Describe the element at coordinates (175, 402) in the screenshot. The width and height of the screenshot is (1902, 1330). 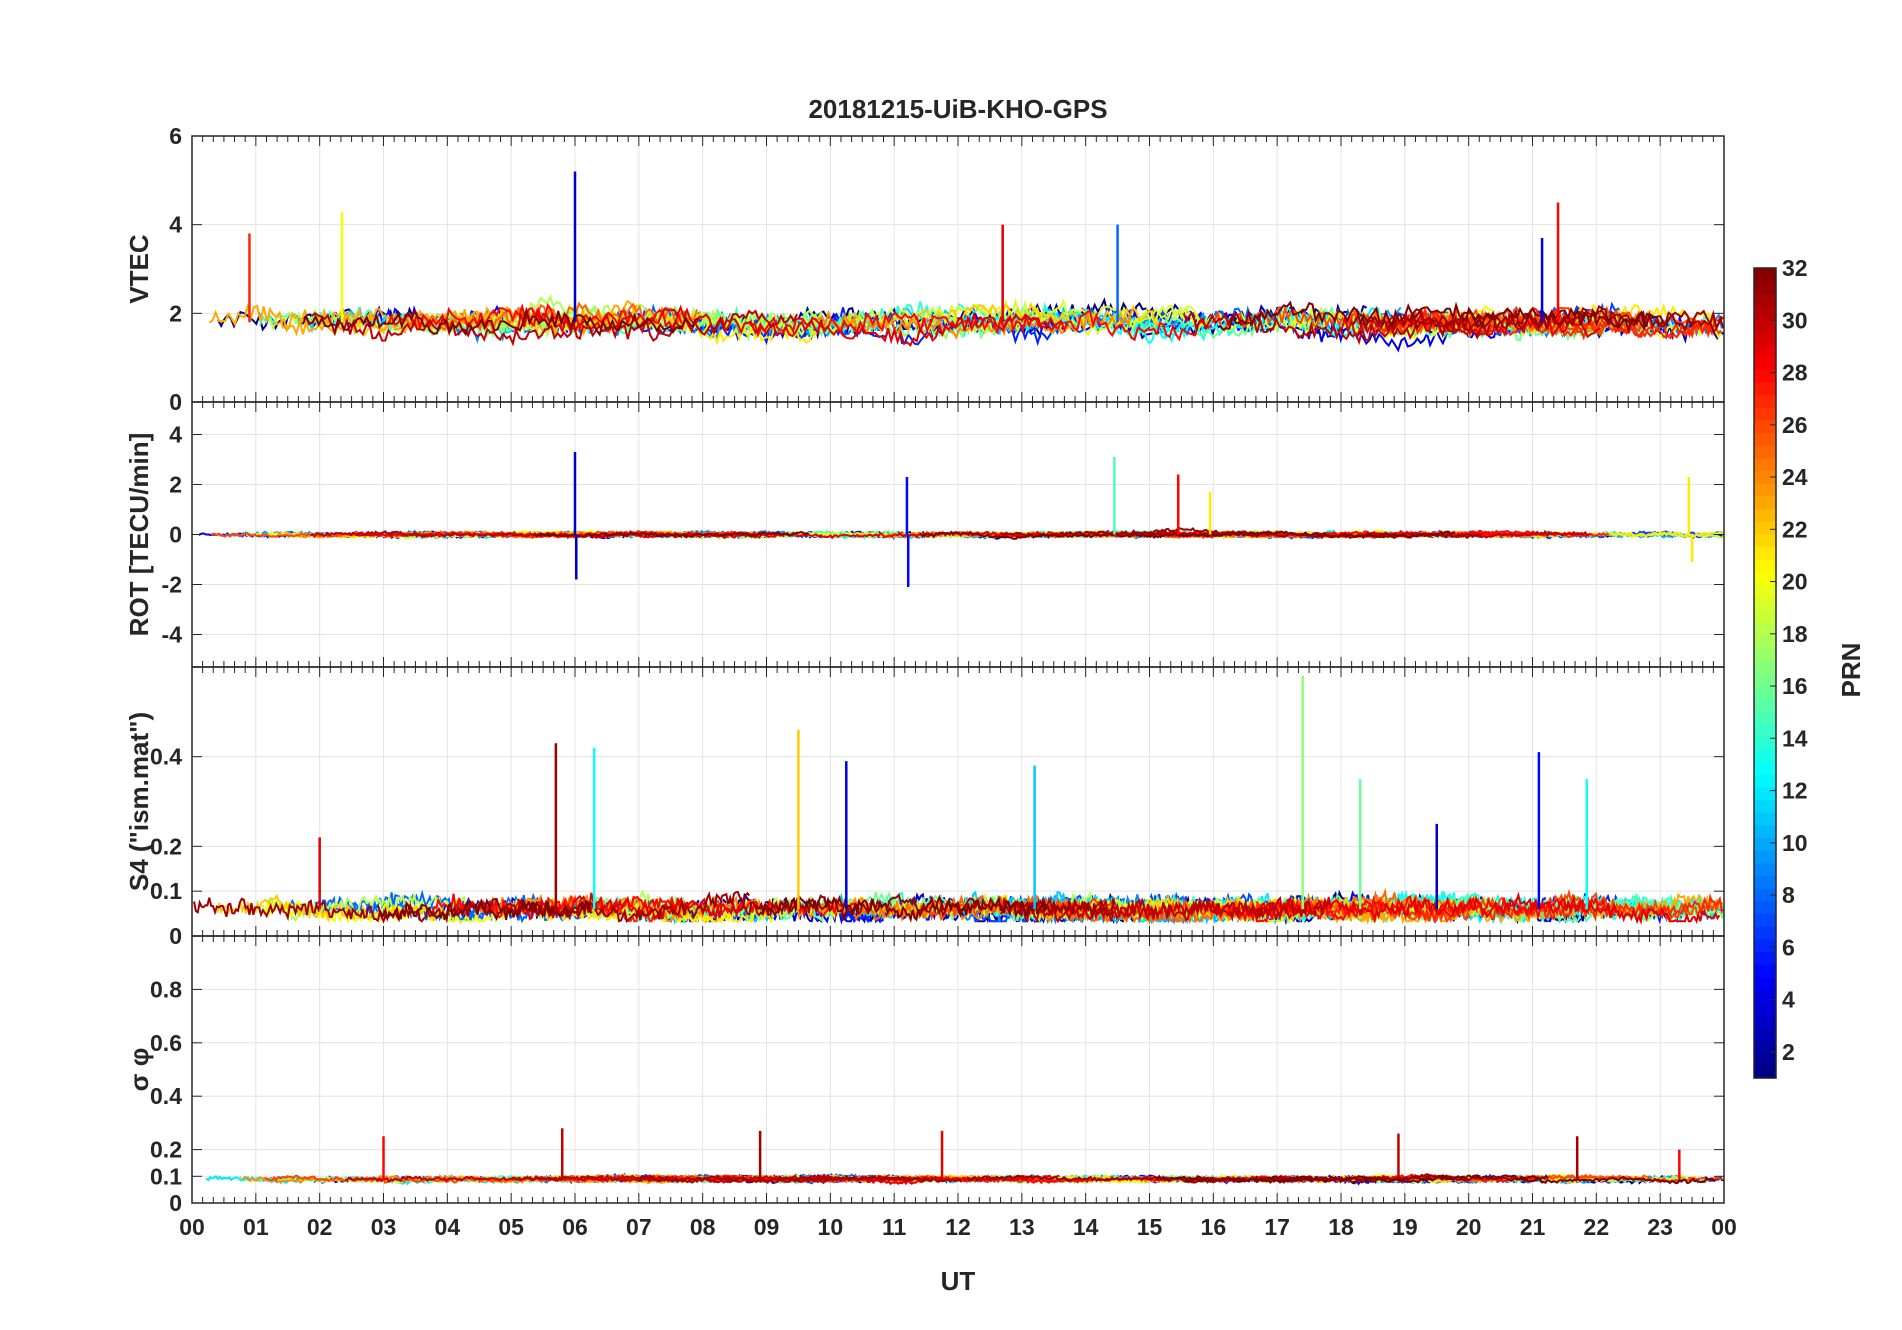
I see `vtec-y-tick-label: 0` at that location.